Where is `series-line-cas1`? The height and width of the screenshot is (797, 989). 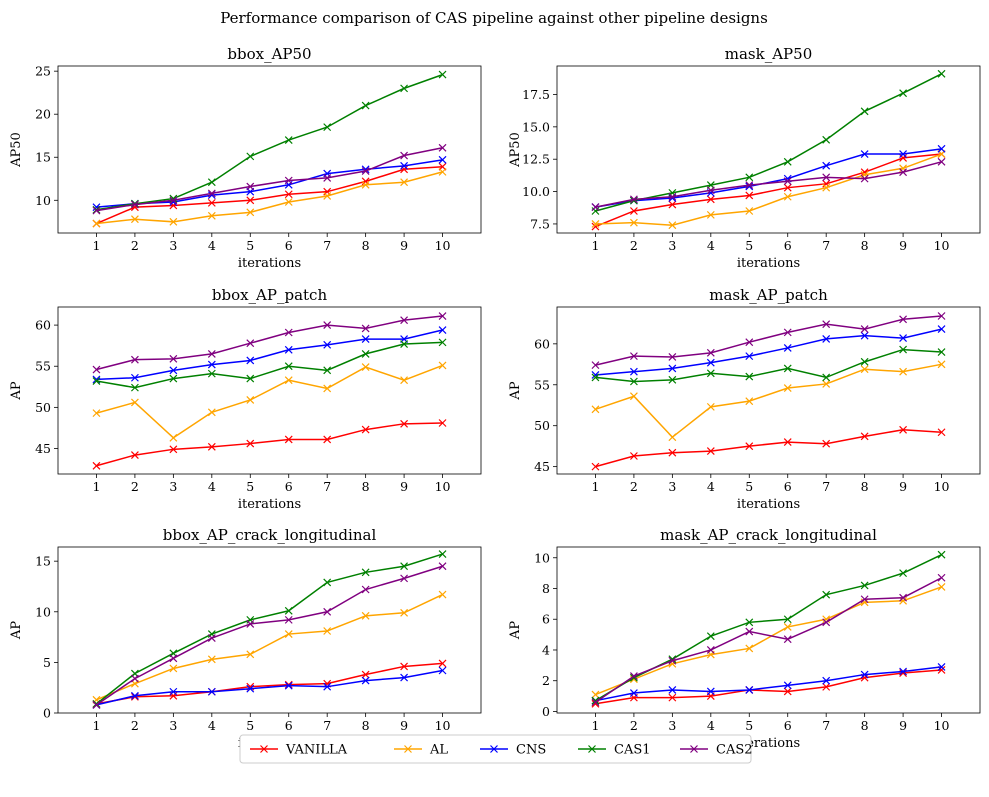
series-line-cas1 is located at coordinates (269, 629).